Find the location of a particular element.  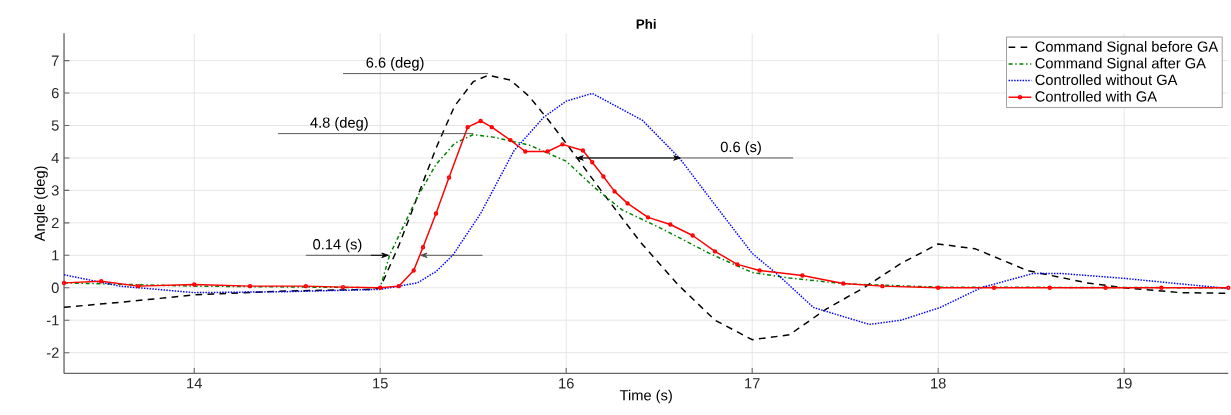

ref-line-label: 6.6 (deg) is located at coordinates (395, 63).